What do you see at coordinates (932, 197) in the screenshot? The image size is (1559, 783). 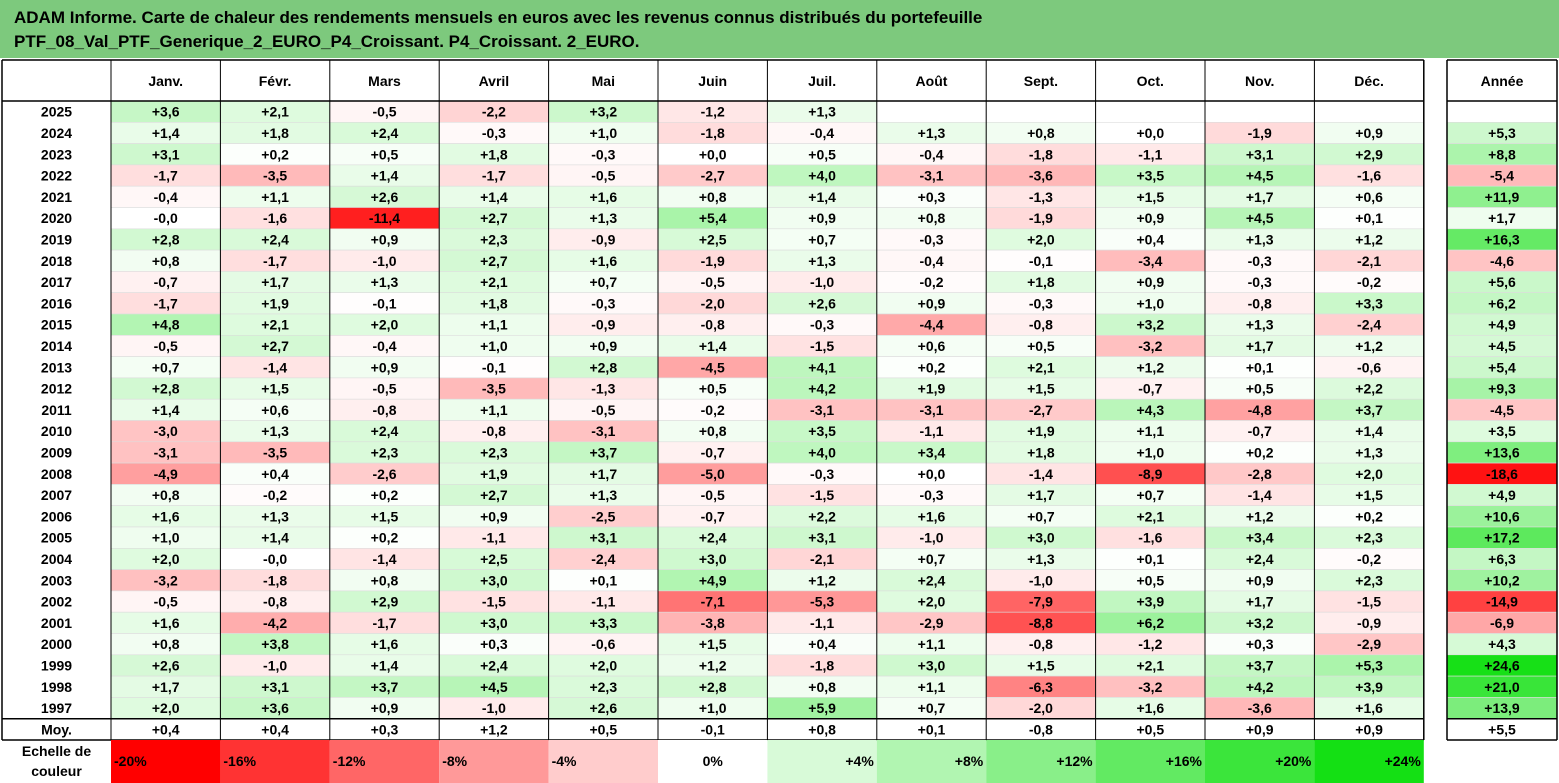 I see `cell-value-2021-8: +0,3` at bounding box center [932, 197].